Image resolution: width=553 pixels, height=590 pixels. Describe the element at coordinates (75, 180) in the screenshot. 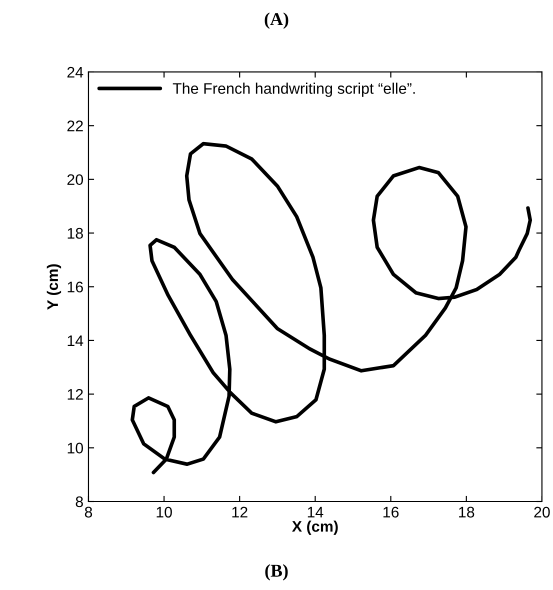

I see `y-tick-label: 20` at that location.